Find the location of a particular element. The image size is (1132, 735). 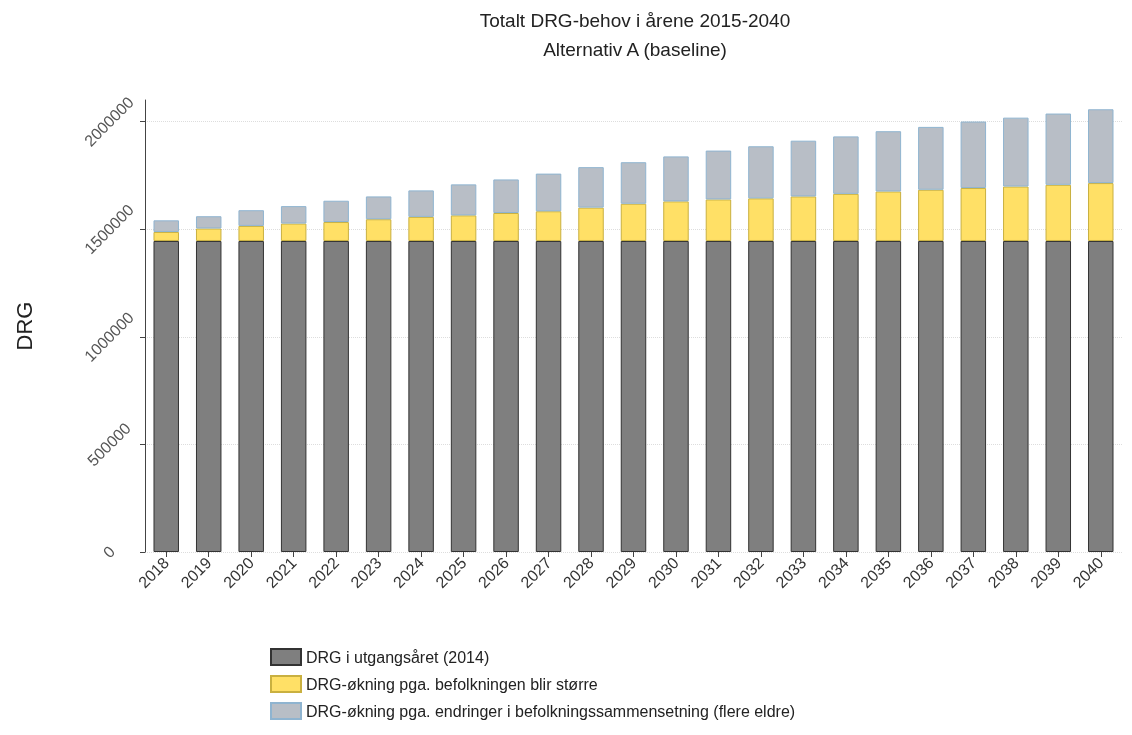

chart-subtitle: Alternativ A (baseline) is located at coordinates (635, 49).